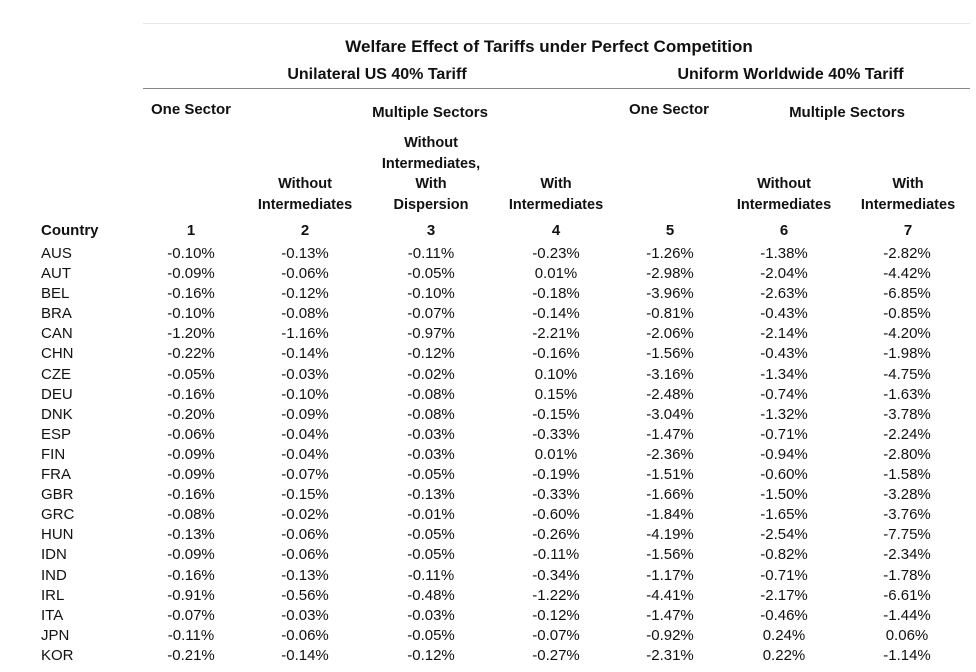 This screenshot has width=976, height=672. What do you see at coordinates (58, 515) in the screenshot?
I see `country-cell: GRC` at bounding box center [58, 515].